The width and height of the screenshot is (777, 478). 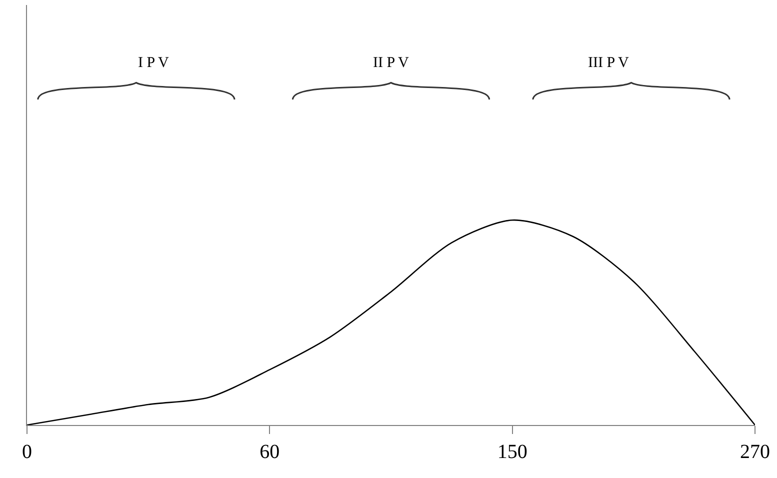 What do you see at coordinates (27, 452) in the screenshot?
I see `x-tick-label: 0` at bounding box center [27, 452].